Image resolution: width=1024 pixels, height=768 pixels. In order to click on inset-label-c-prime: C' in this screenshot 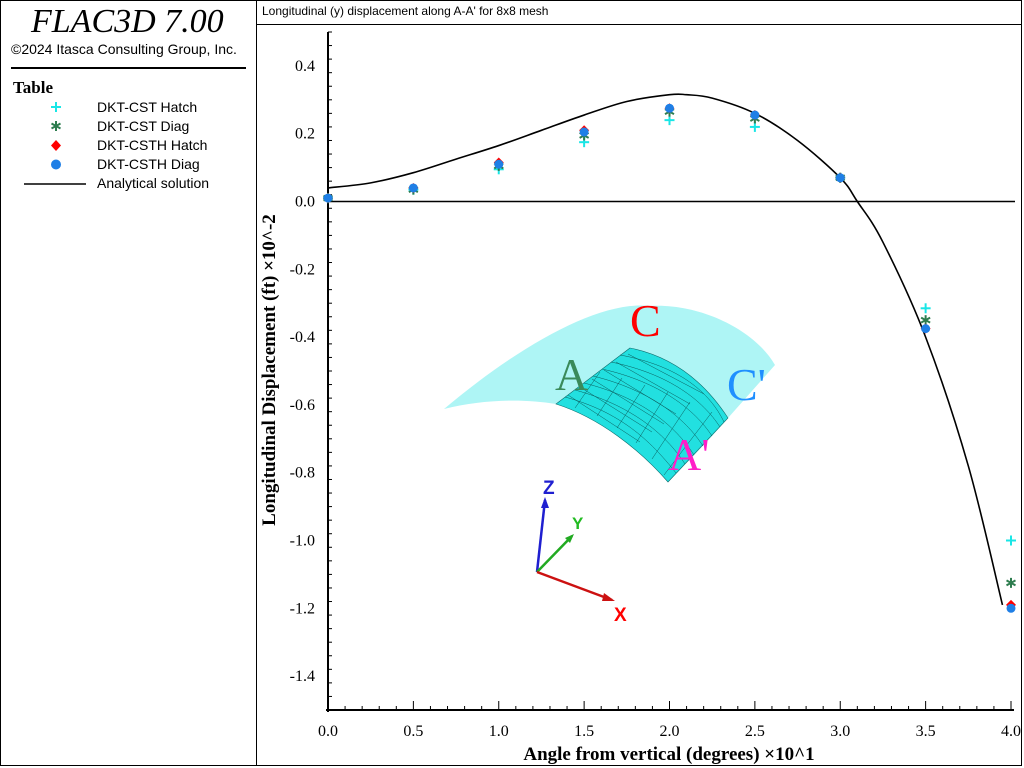, I will do `click(746, 384)`.